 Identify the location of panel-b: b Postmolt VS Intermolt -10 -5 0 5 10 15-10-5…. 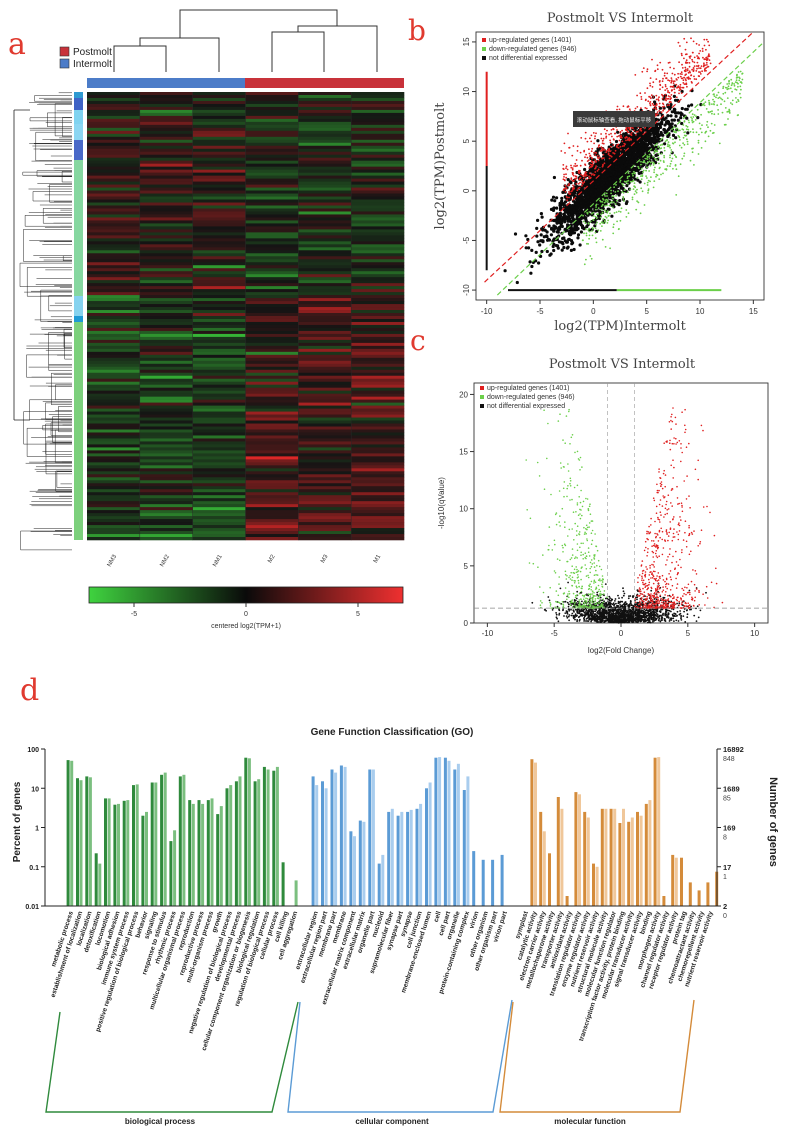
(586, 172).